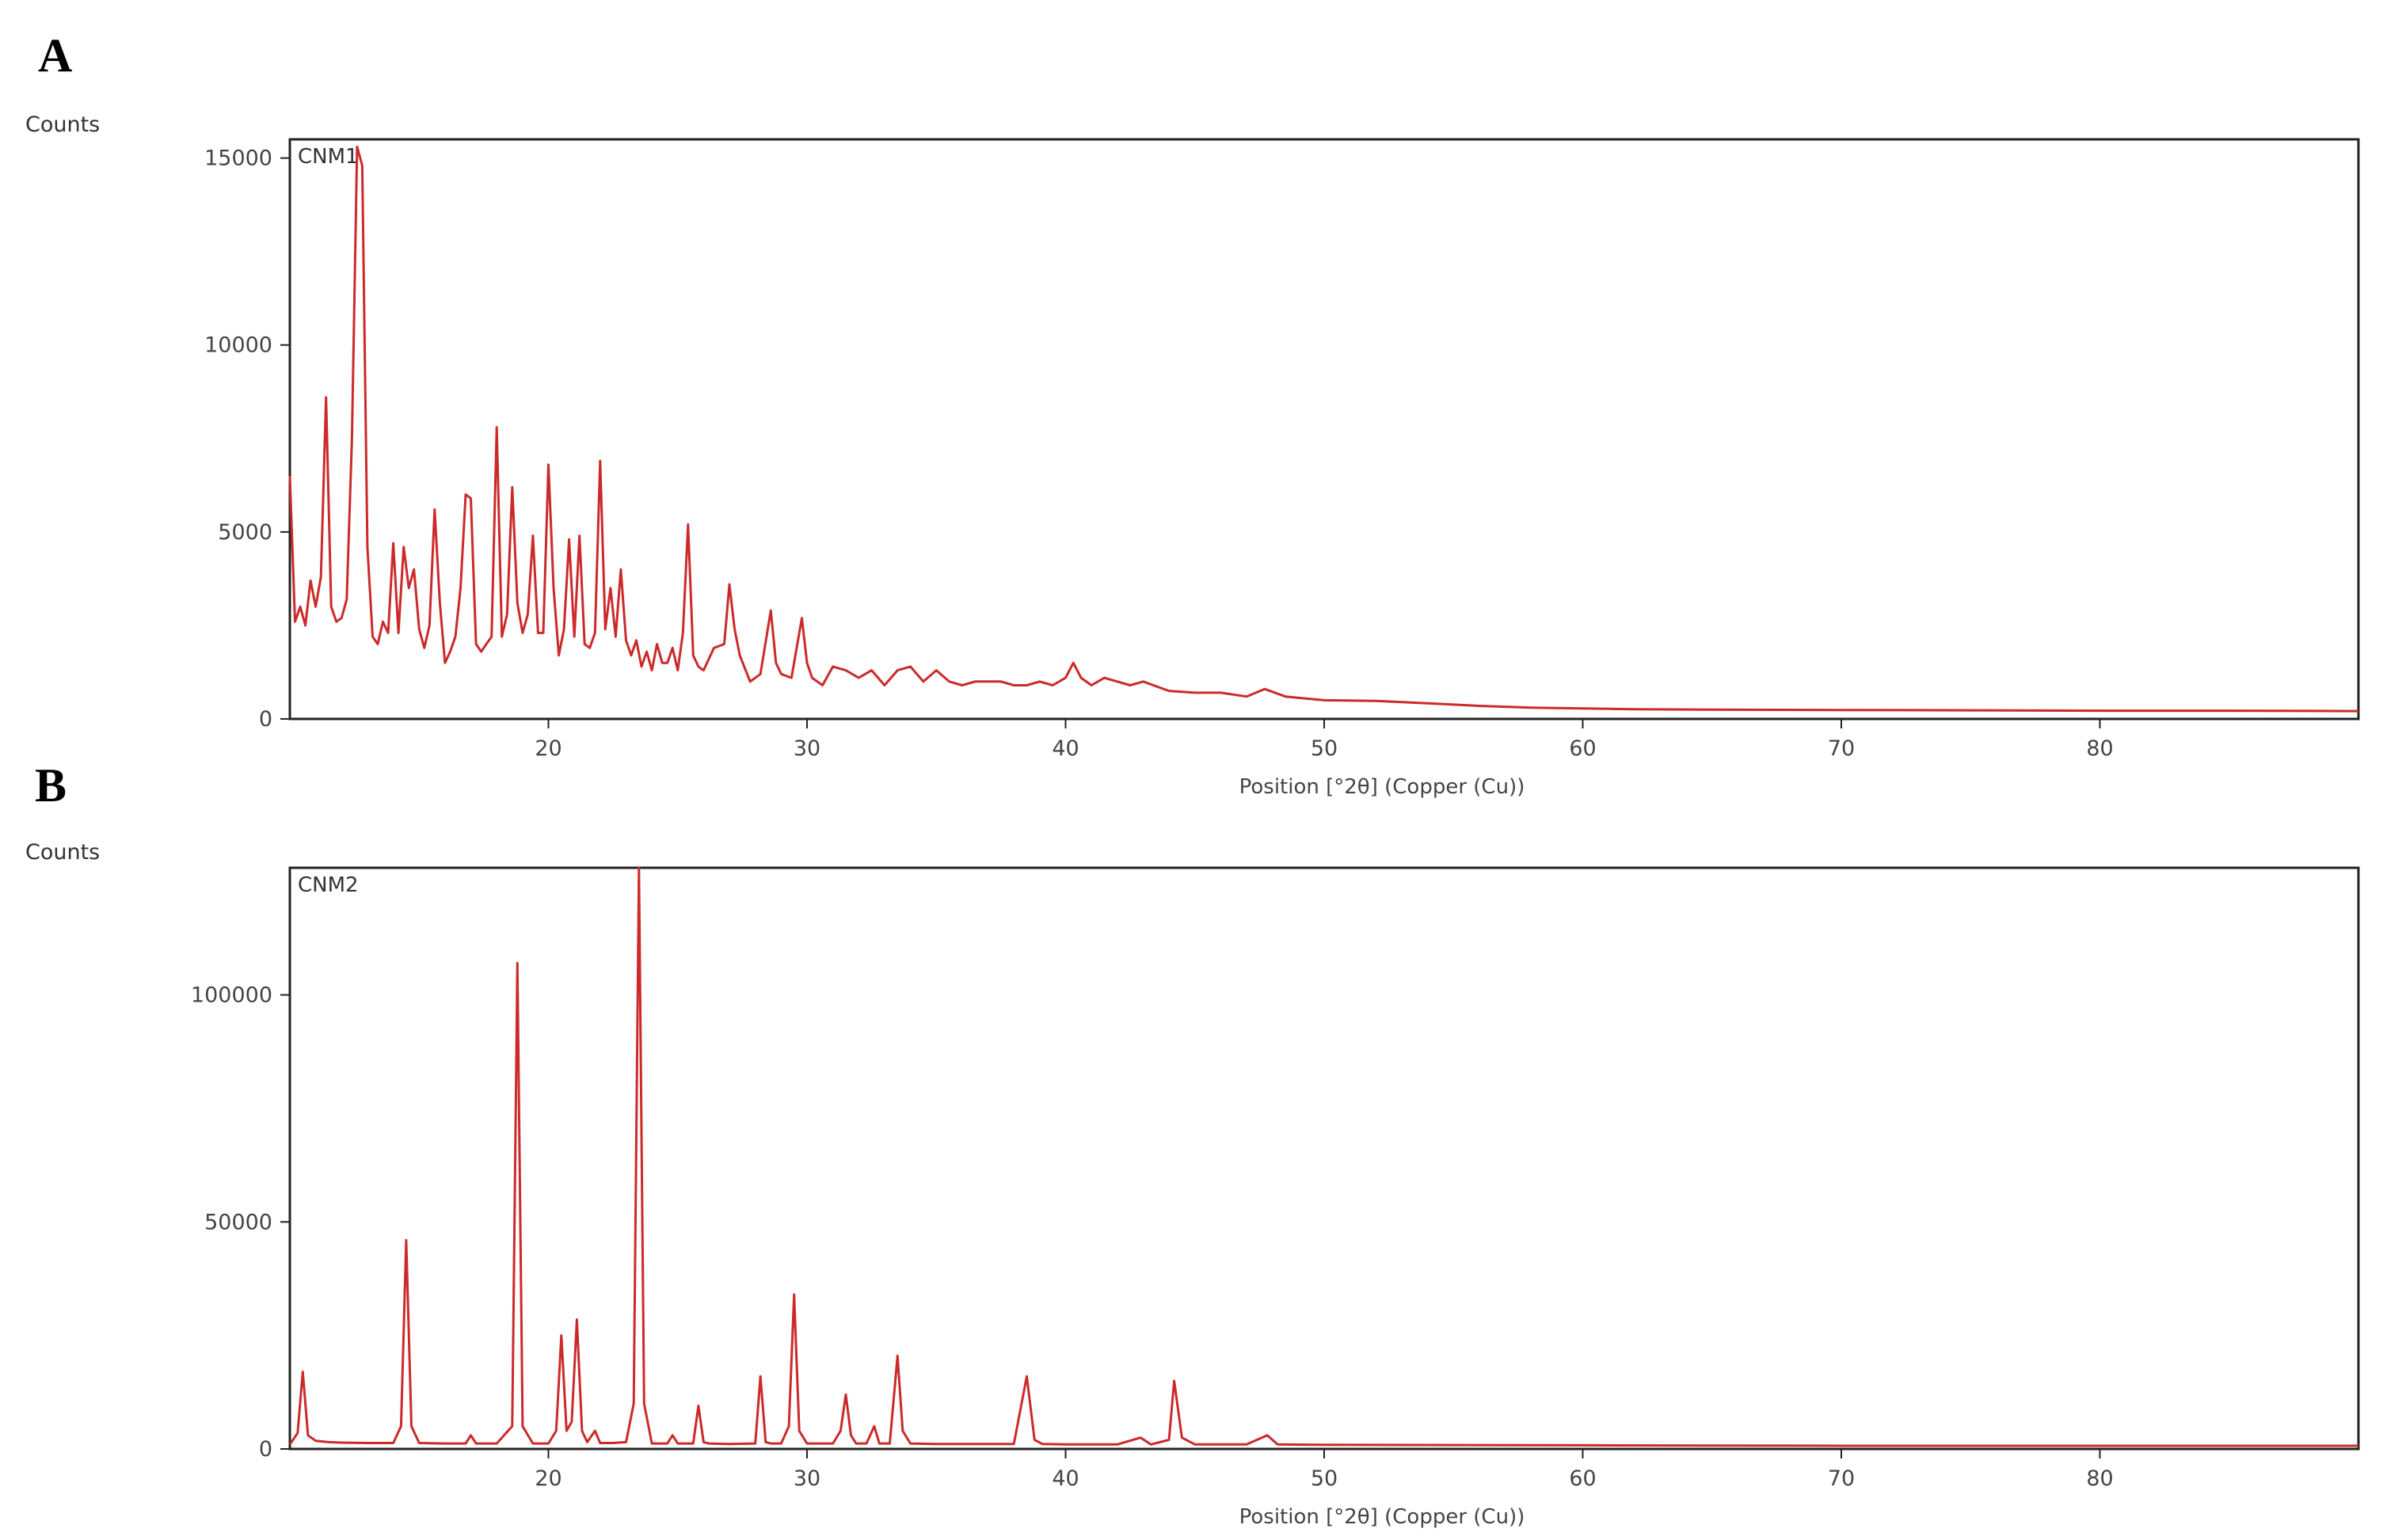 This screenshot has height=1540, width=2383. What do you see at coordinates (548, 1478) in the screenshot?
I see `x-tick-label-b: 20` at bounding box center [548, 1478].